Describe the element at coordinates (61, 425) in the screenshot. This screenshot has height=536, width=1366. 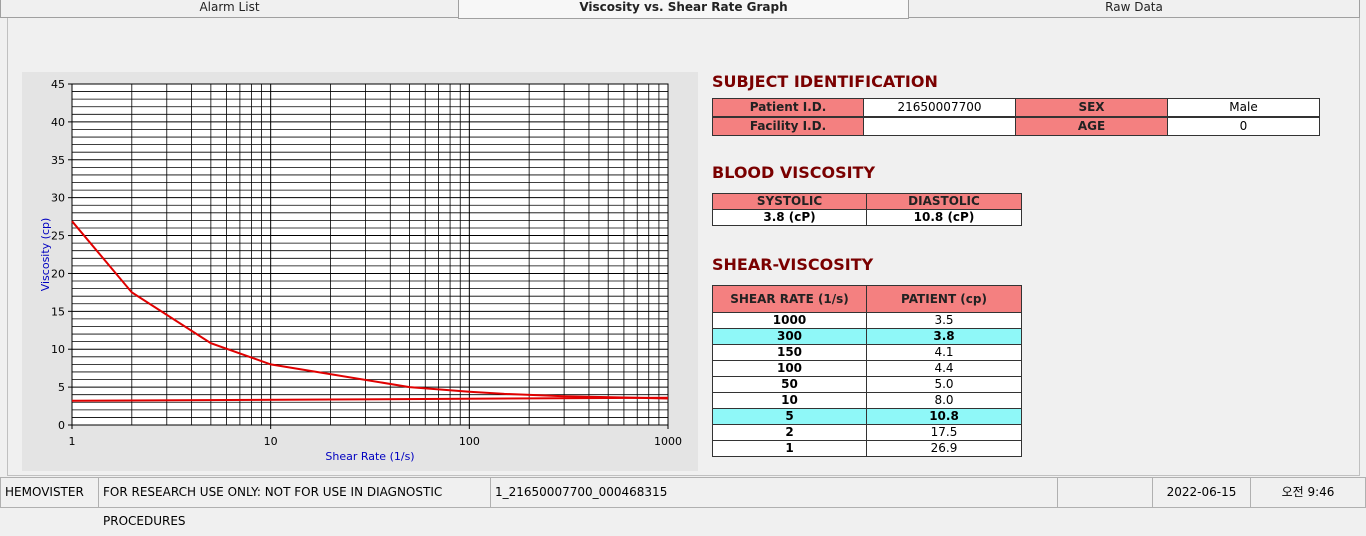
I see `y-tick-label: 0` at that location.